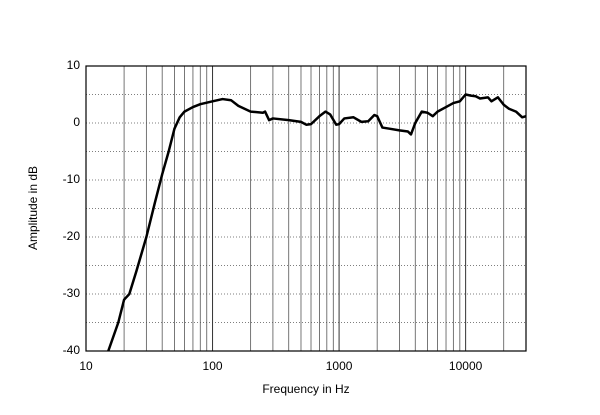  I want to click on y-tick-label: -20, so click(72, 236).